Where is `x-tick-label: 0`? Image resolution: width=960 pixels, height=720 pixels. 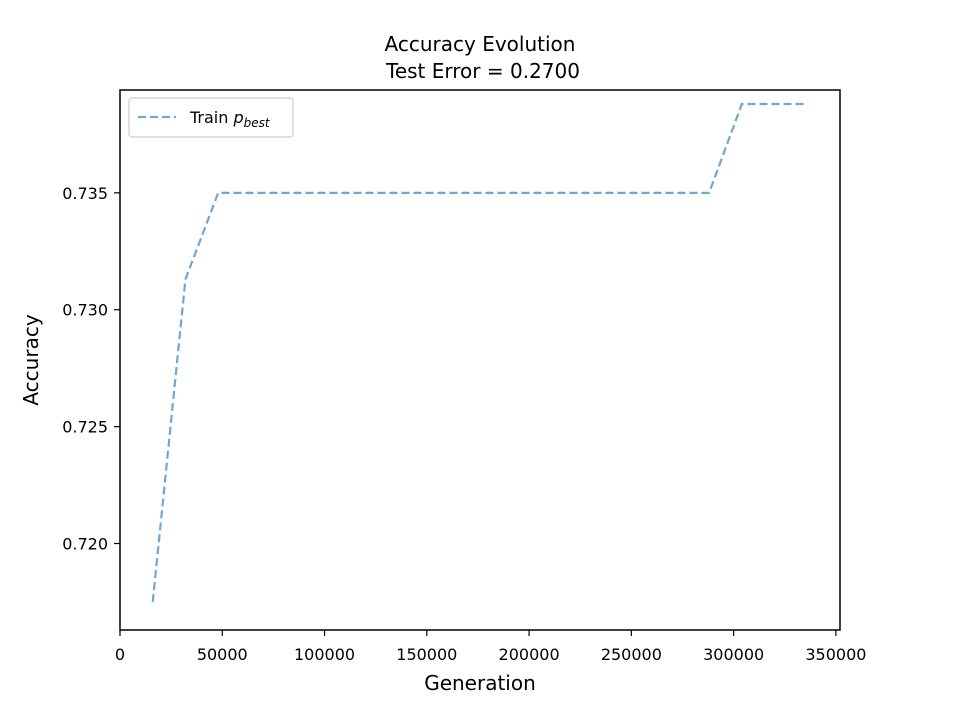 x-tick-label: 0 is located at coordinates (120, 654).